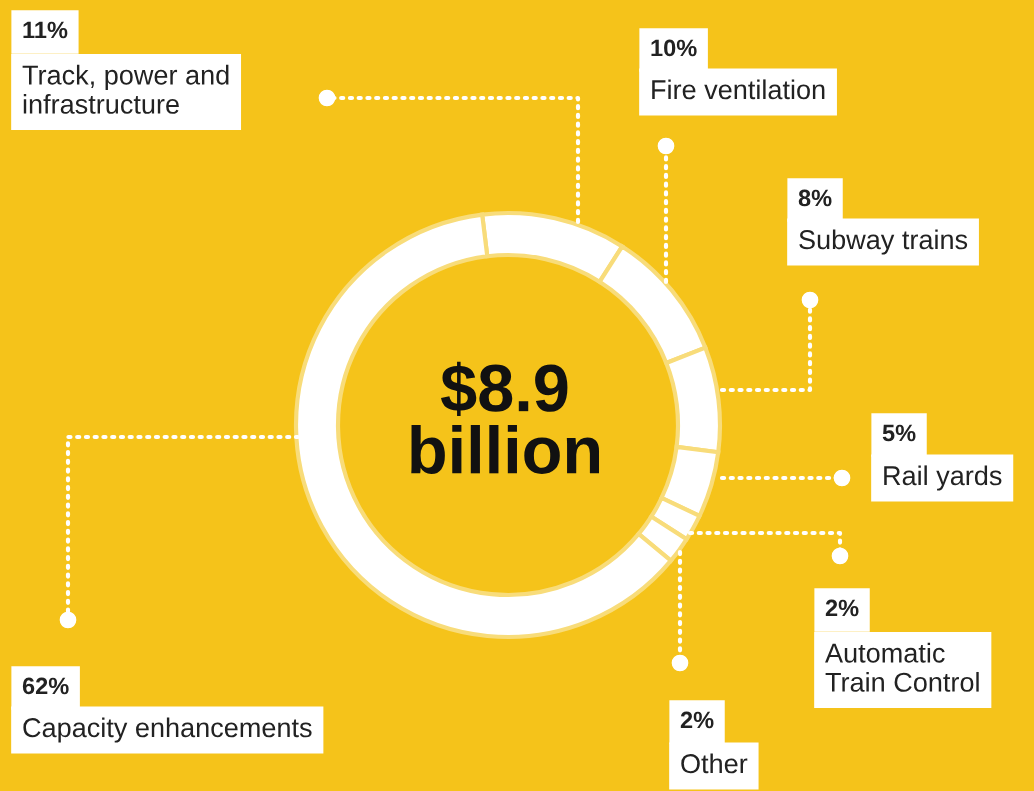 The image size is (1034, 791). What do you see at coordinates (738, 89) in the screenshot?
I see `legend-label: Fire ventilation` at bounding box center [738, 89].